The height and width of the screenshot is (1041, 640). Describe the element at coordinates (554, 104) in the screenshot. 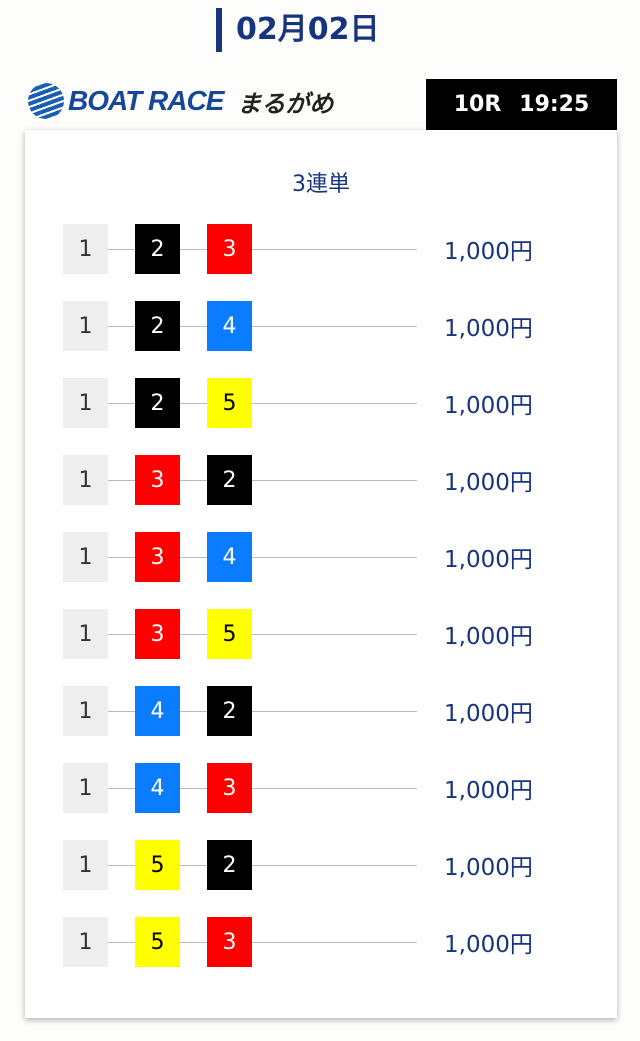

I see `race-time: 19:25` at that location.